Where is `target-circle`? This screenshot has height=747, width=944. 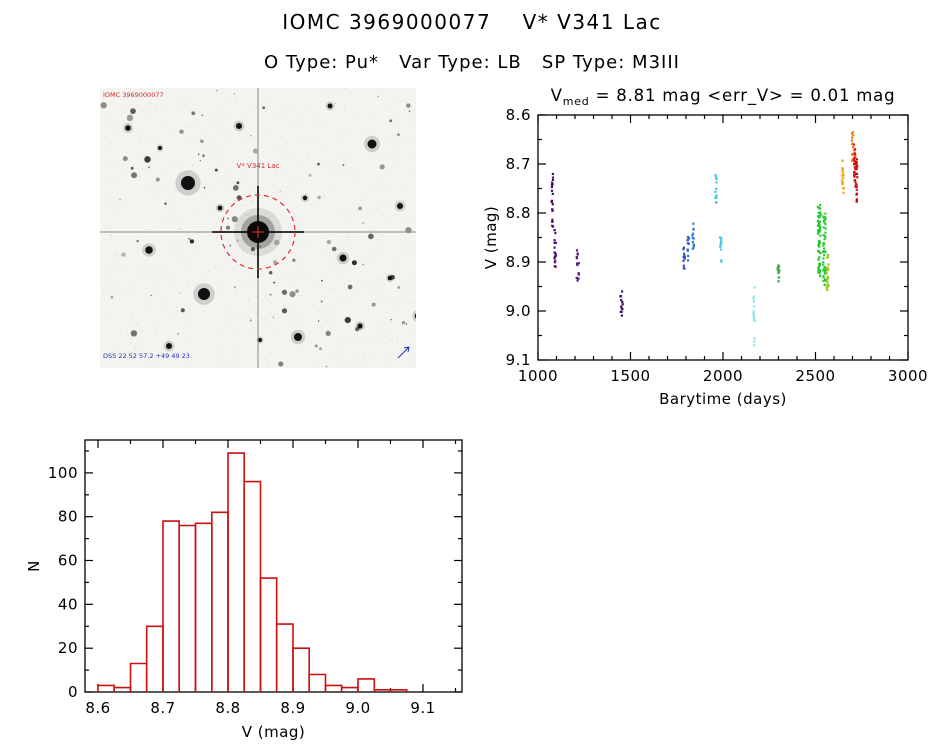
target-circle is located at coordinates (258, 232).